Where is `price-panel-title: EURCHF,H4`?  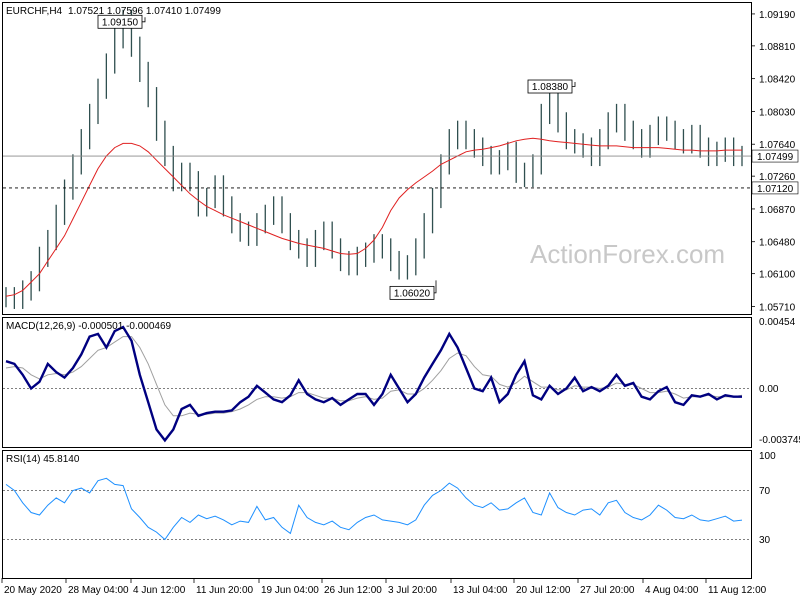
price-panel-title: EURCHF,H4 is located at coordinates (34, 11).